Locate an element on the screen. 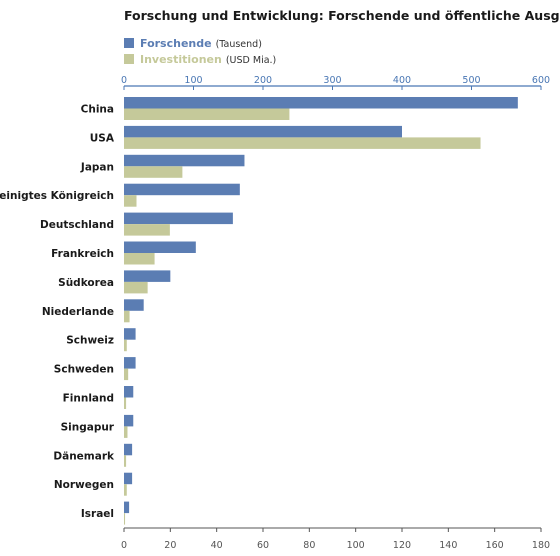  top-axis: 0 100 200 300 400 500 600 is located at coordinates (335, 82).